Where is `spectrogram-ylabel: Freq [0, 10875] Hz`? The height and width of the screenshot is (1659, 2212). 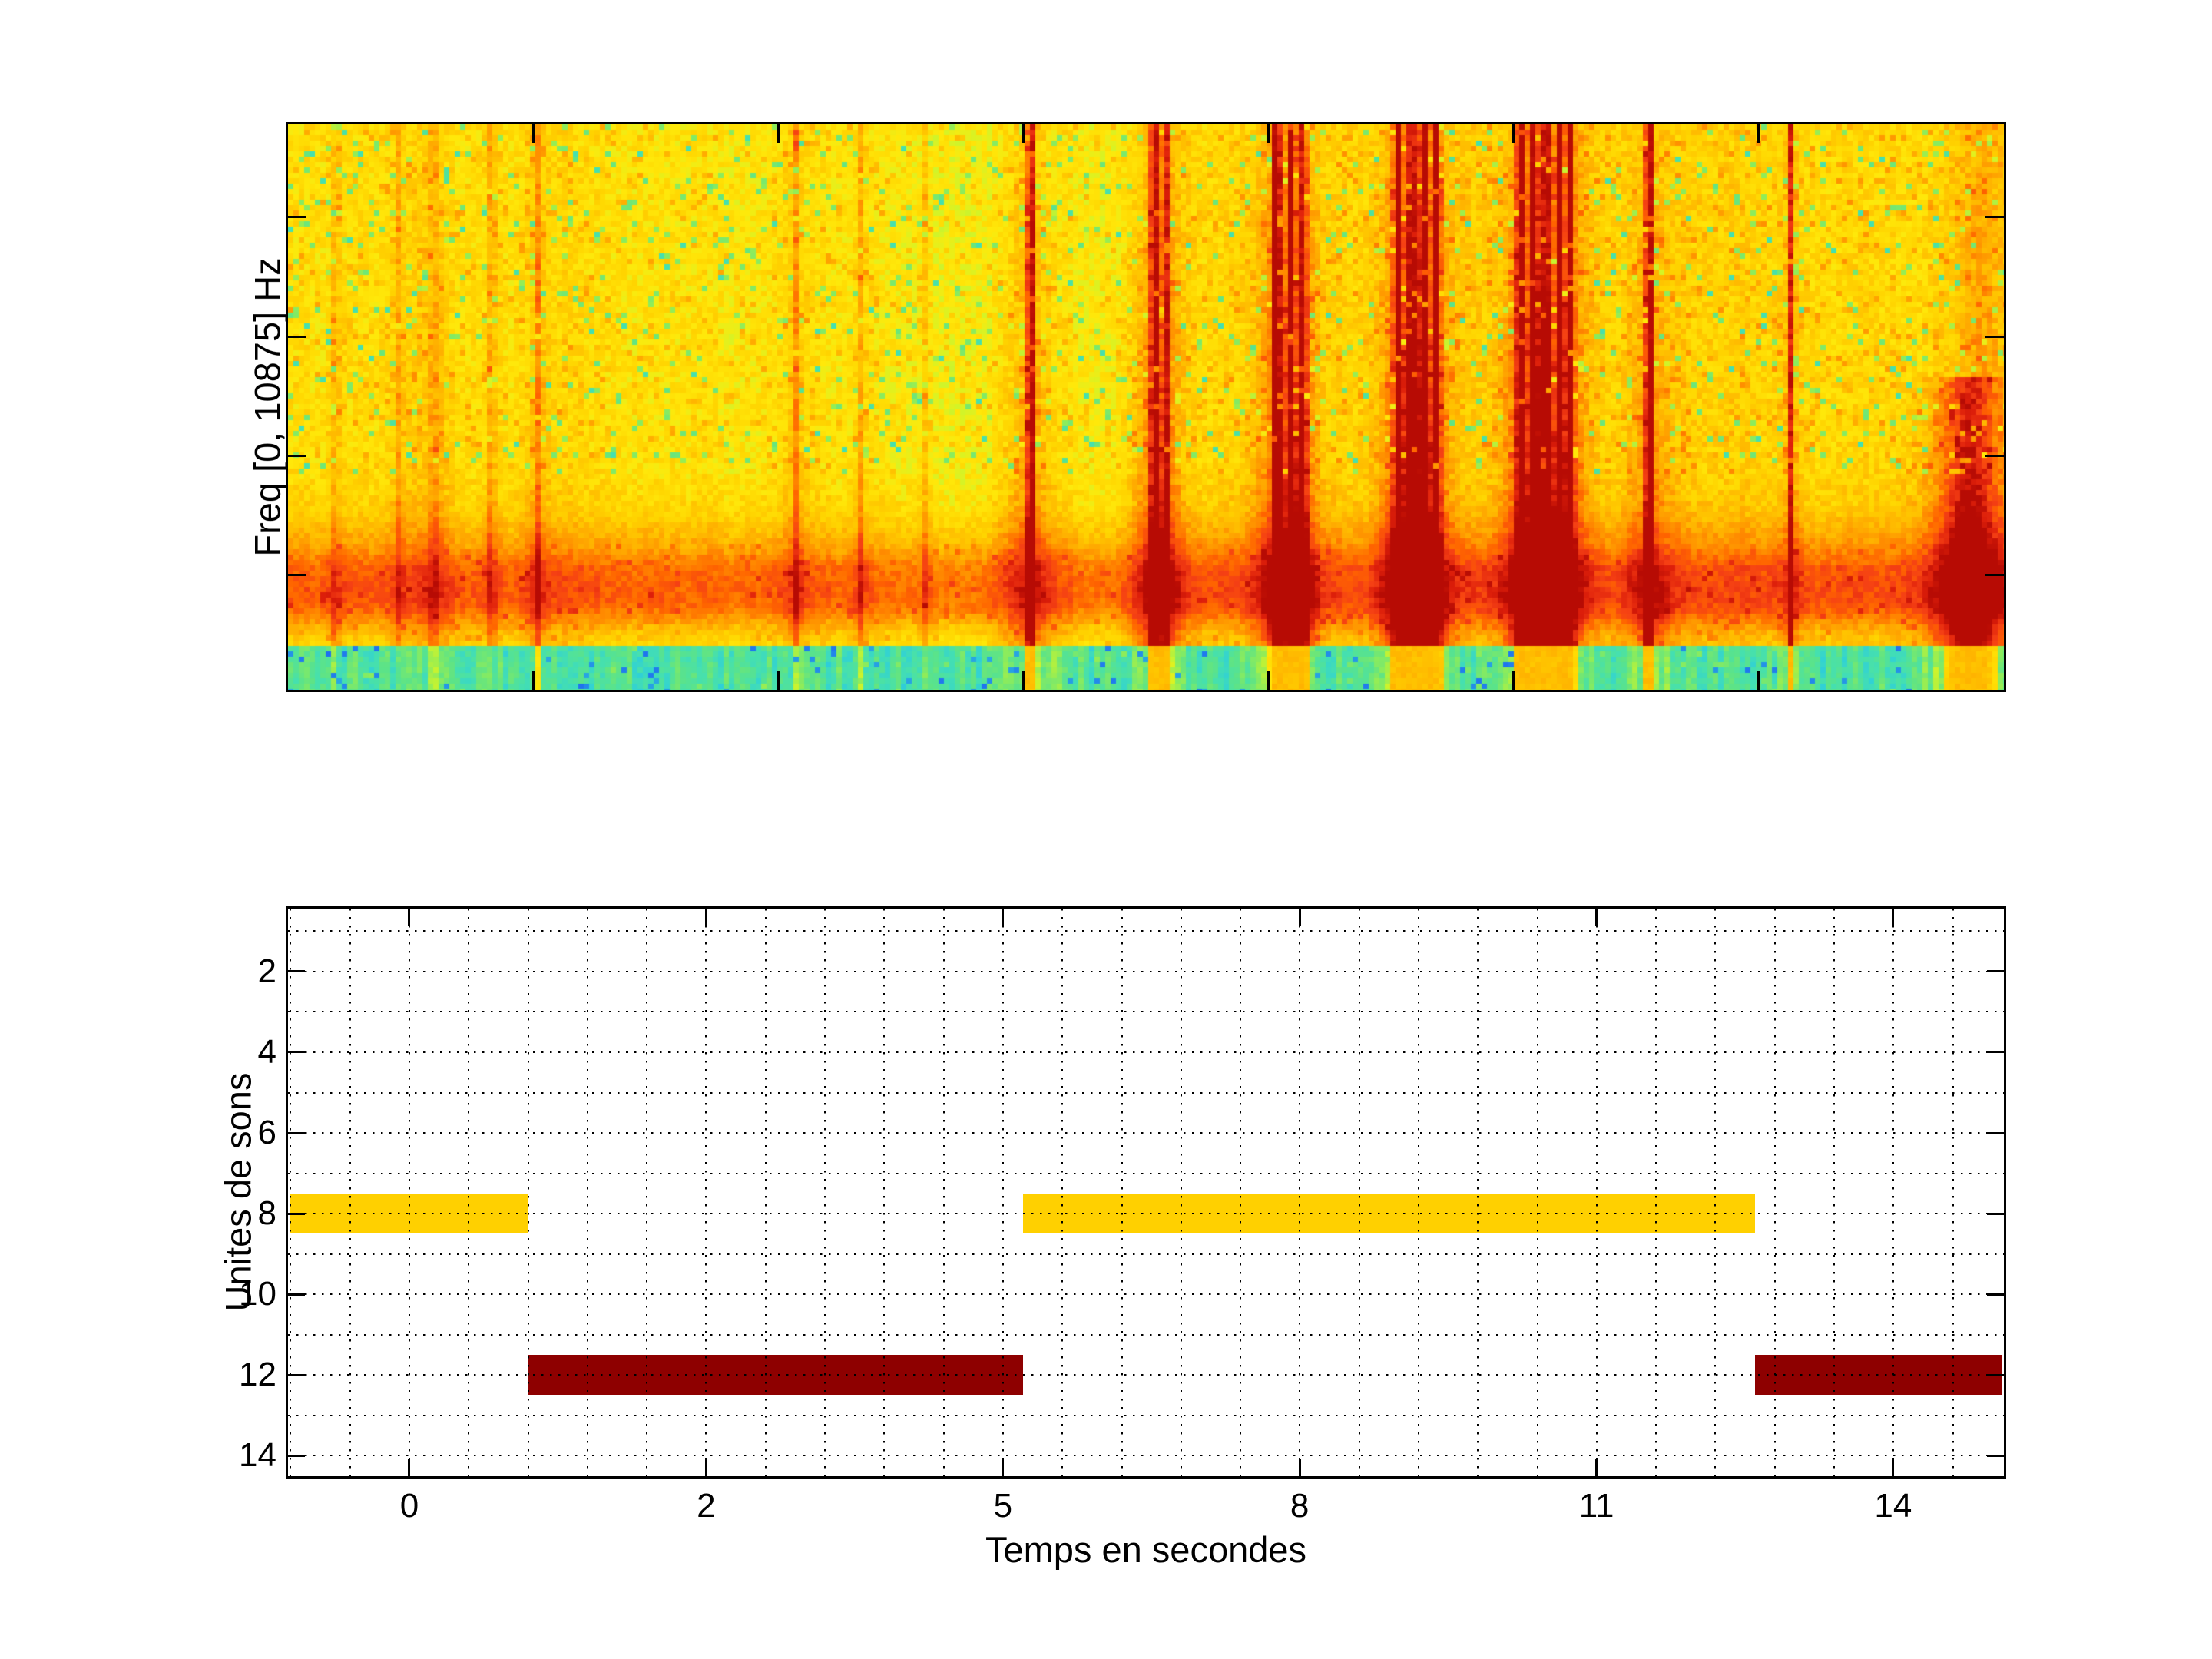
spectrogram-ylabel: Freq [0, 10875] Hz is located at coordinates (267, 407).